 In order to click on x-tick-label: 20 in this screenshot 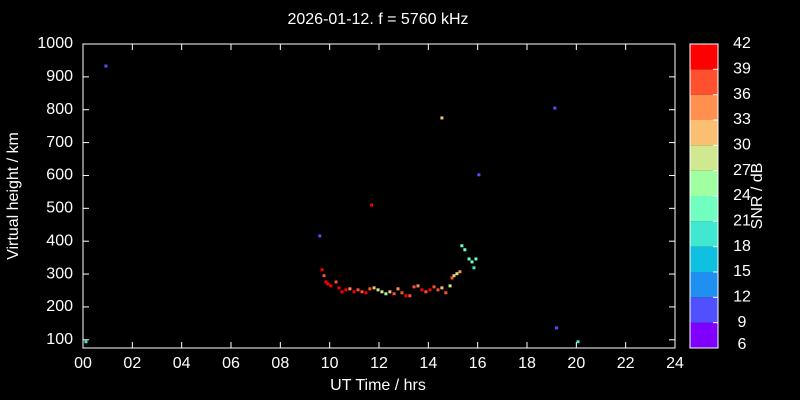, I will do `click(576, 363)`.